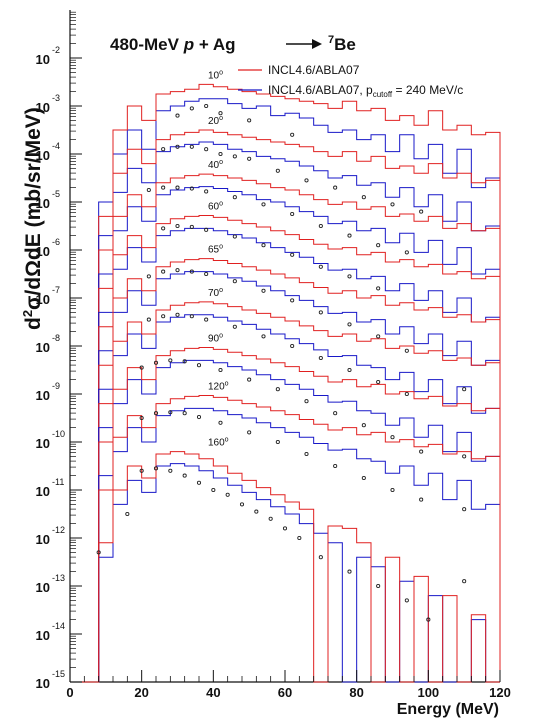  I want to click on title-prefix: 480-MeV, so click(147, 44).